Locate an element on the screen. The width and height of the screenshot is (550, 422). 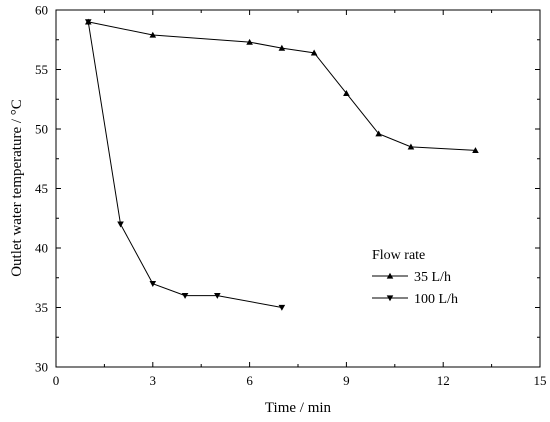
y-tick-label: 40 is located at coordinates (41, 248).